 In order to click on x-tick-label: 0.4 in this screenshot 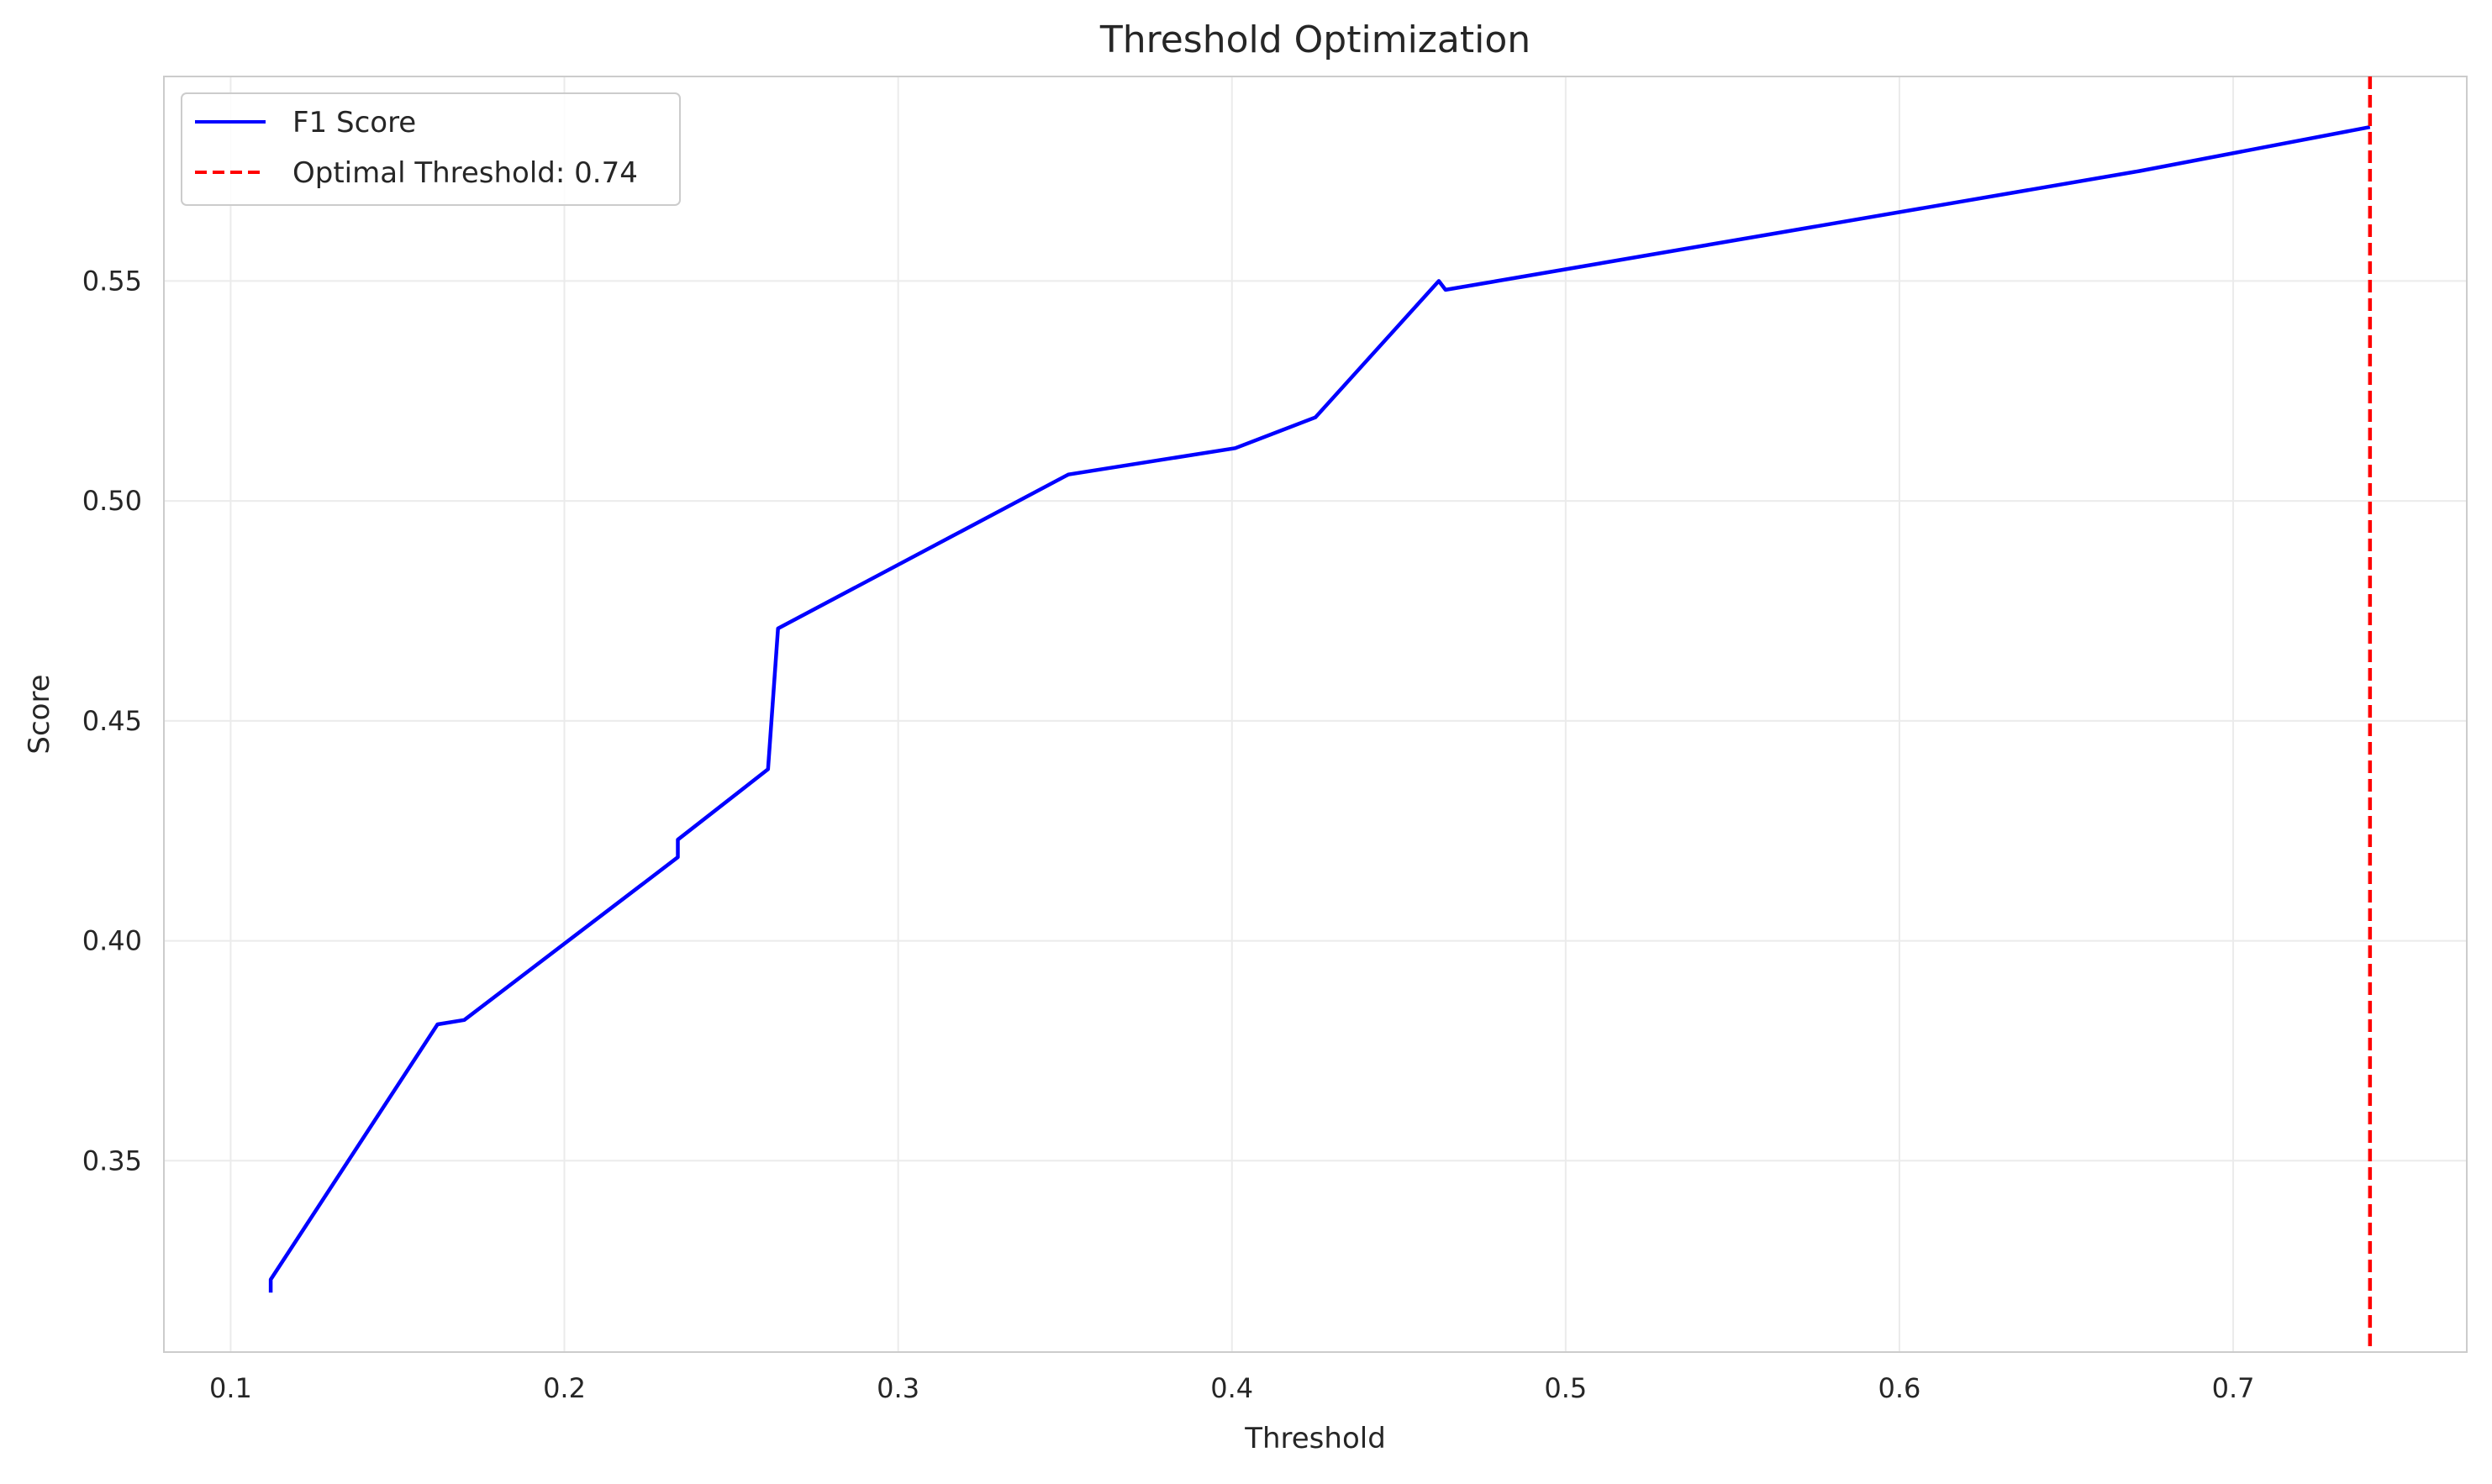, I will do `click(1231, 1388)`.